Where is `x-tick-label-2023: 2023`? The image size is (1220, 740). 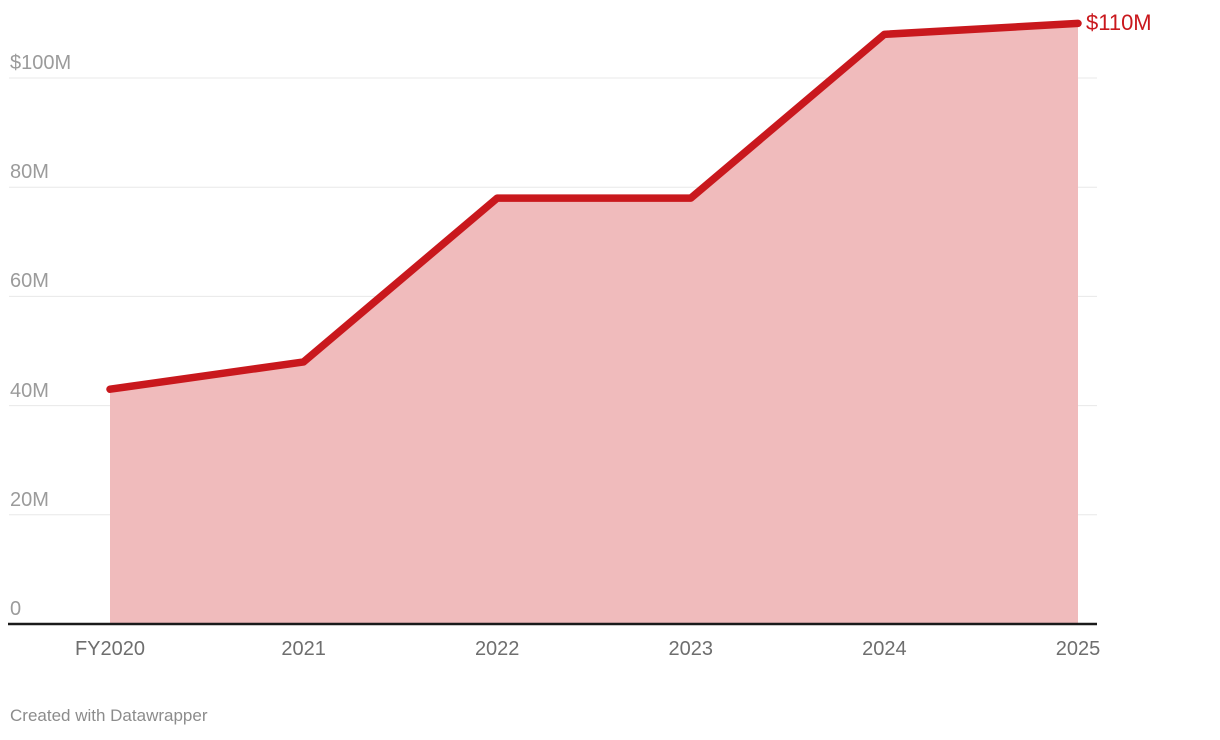 x-tick-label-2023: 2023 is located at coordinates (691, 649).